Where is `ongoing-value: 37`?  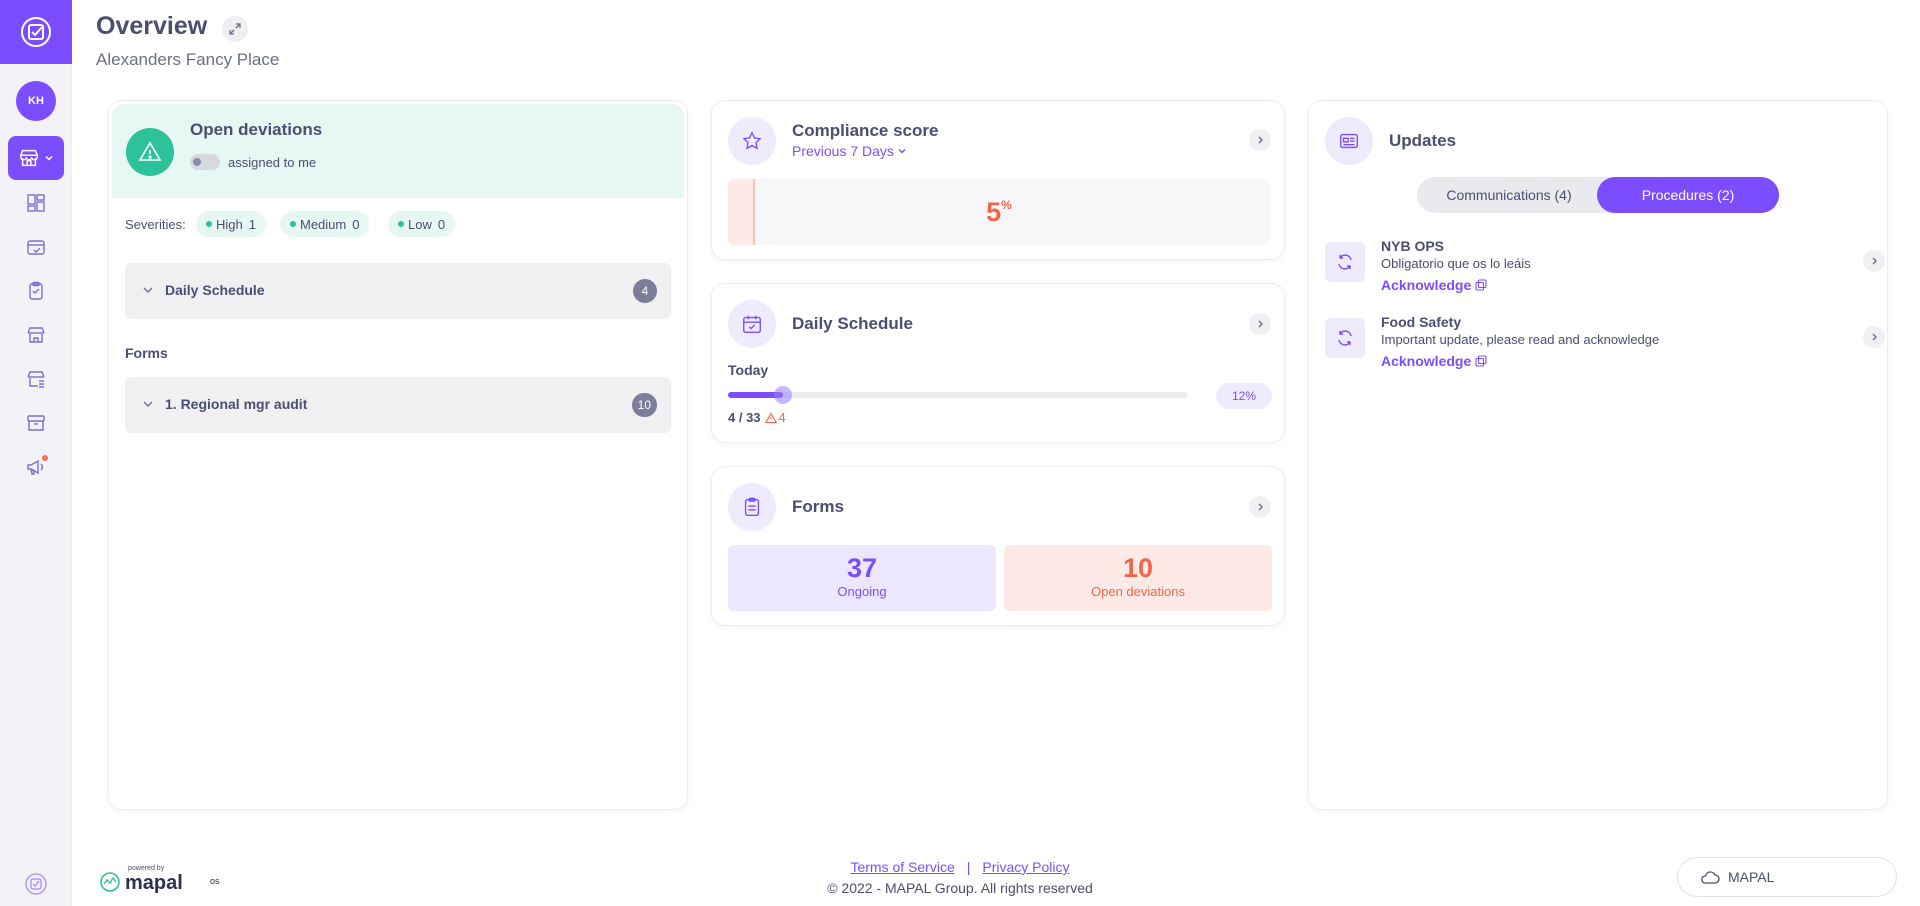 ongoing-value: 37 is located at coordinates (862, 568).